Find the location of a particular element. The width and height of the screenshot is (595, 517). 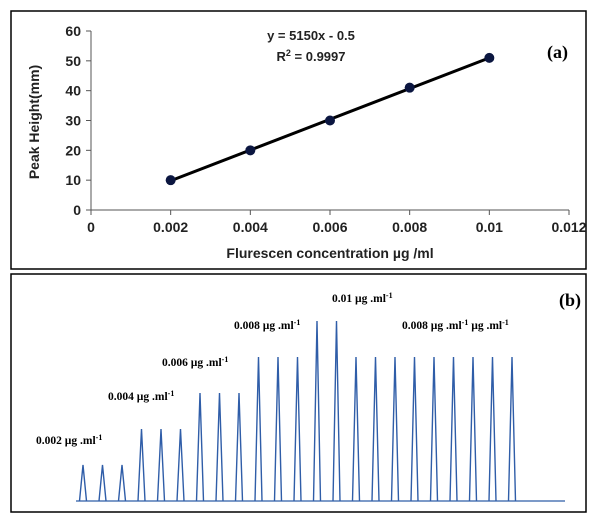

y-tick-label: 30 is located at coordinates (73, 121).